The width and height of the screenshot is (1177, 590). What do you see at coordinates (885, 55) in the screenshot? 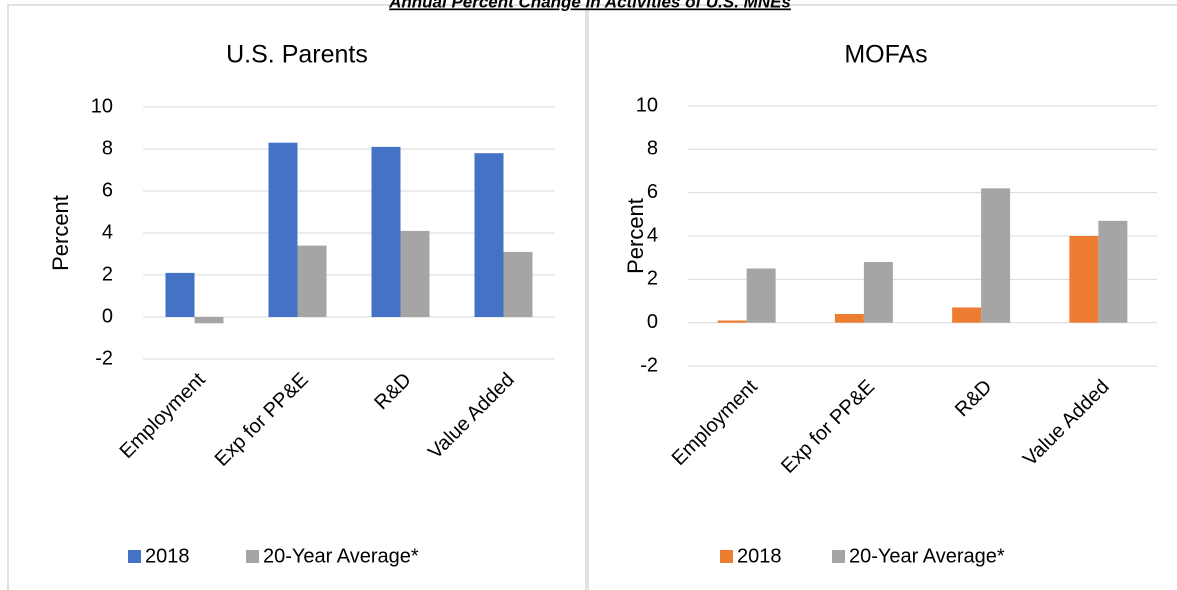
I see `chart-title: MOFAs` at bounding box center [885, 55].